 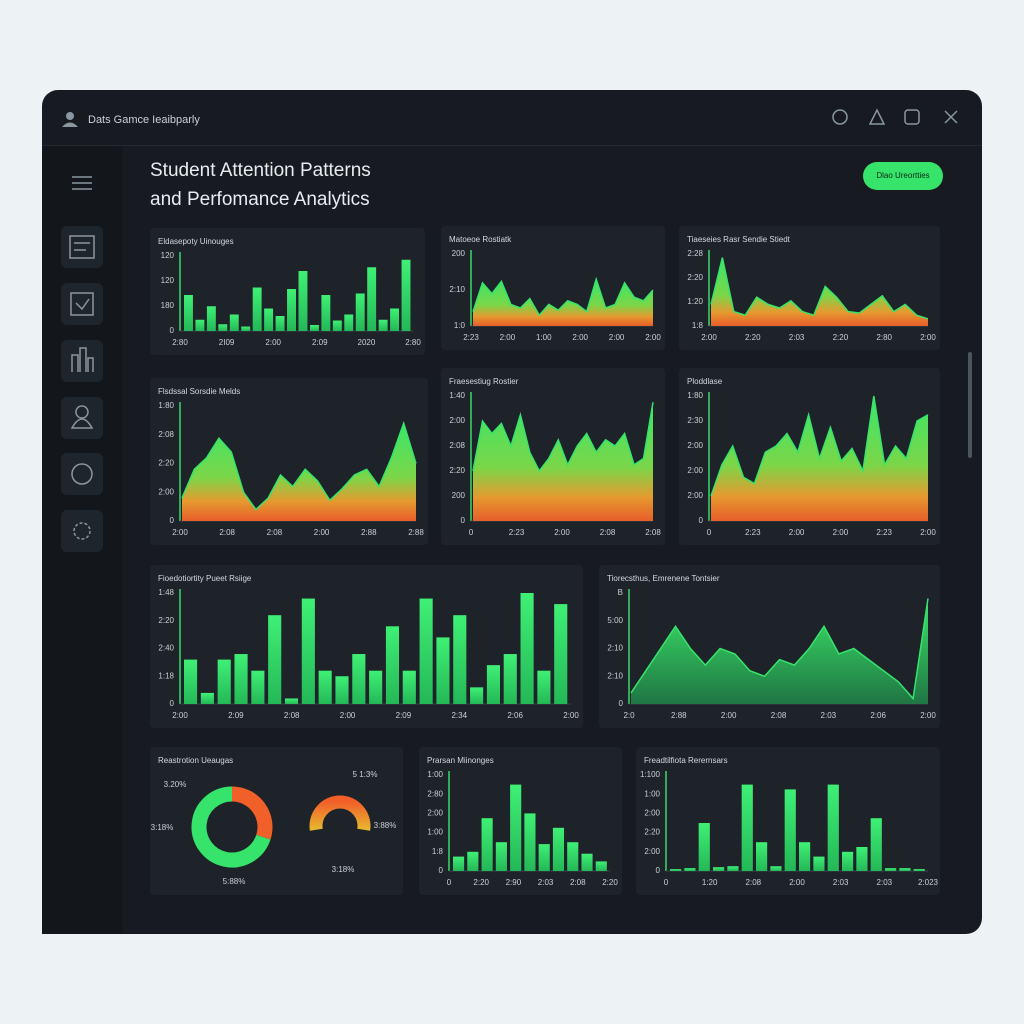 What do you see at coordinates (480, 239) in the screenshot?
I see `panel-title: Matoeoe Rostiatk` at bounding box center [480, 239].